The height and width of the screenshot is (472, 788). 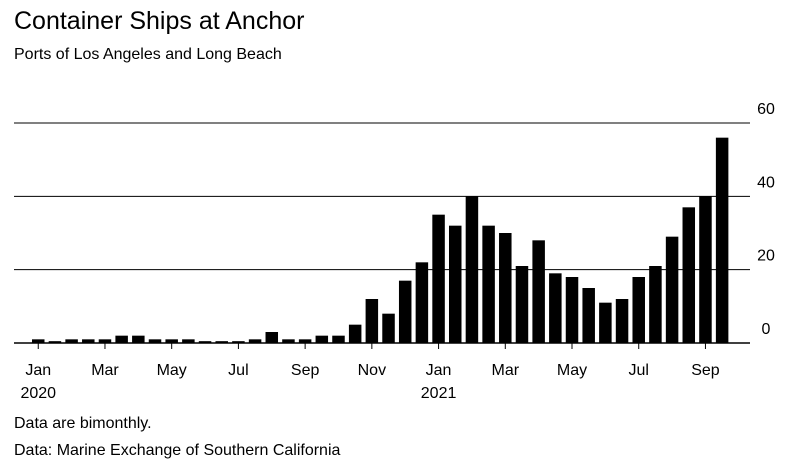 What do you see at coordinates (372, 370) in the screenshot?
I see `x-tick-label: Nov` at bounding box center [372, 370].